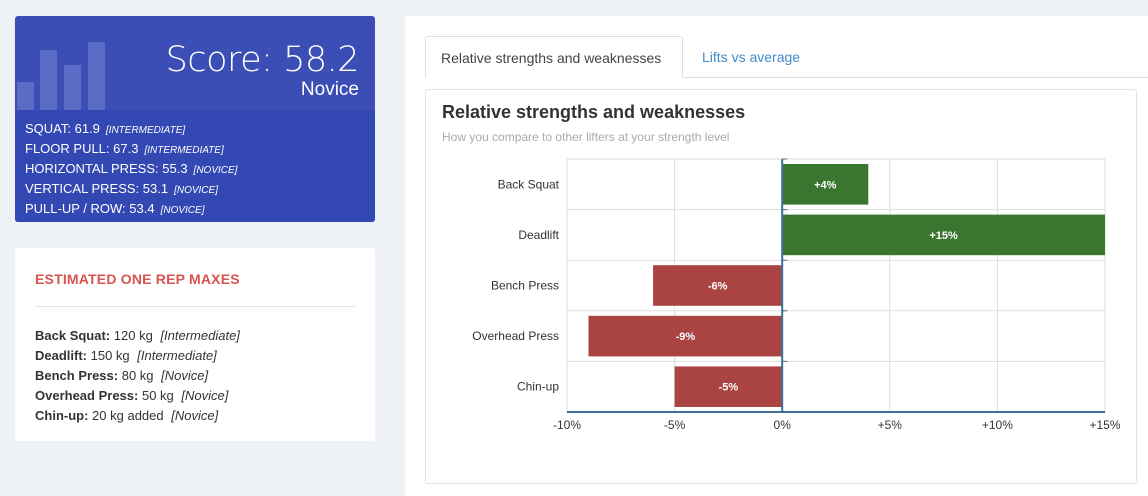  I want to click on list-item: Chin-up: 20 kg added [Novice], so click(137, 416).